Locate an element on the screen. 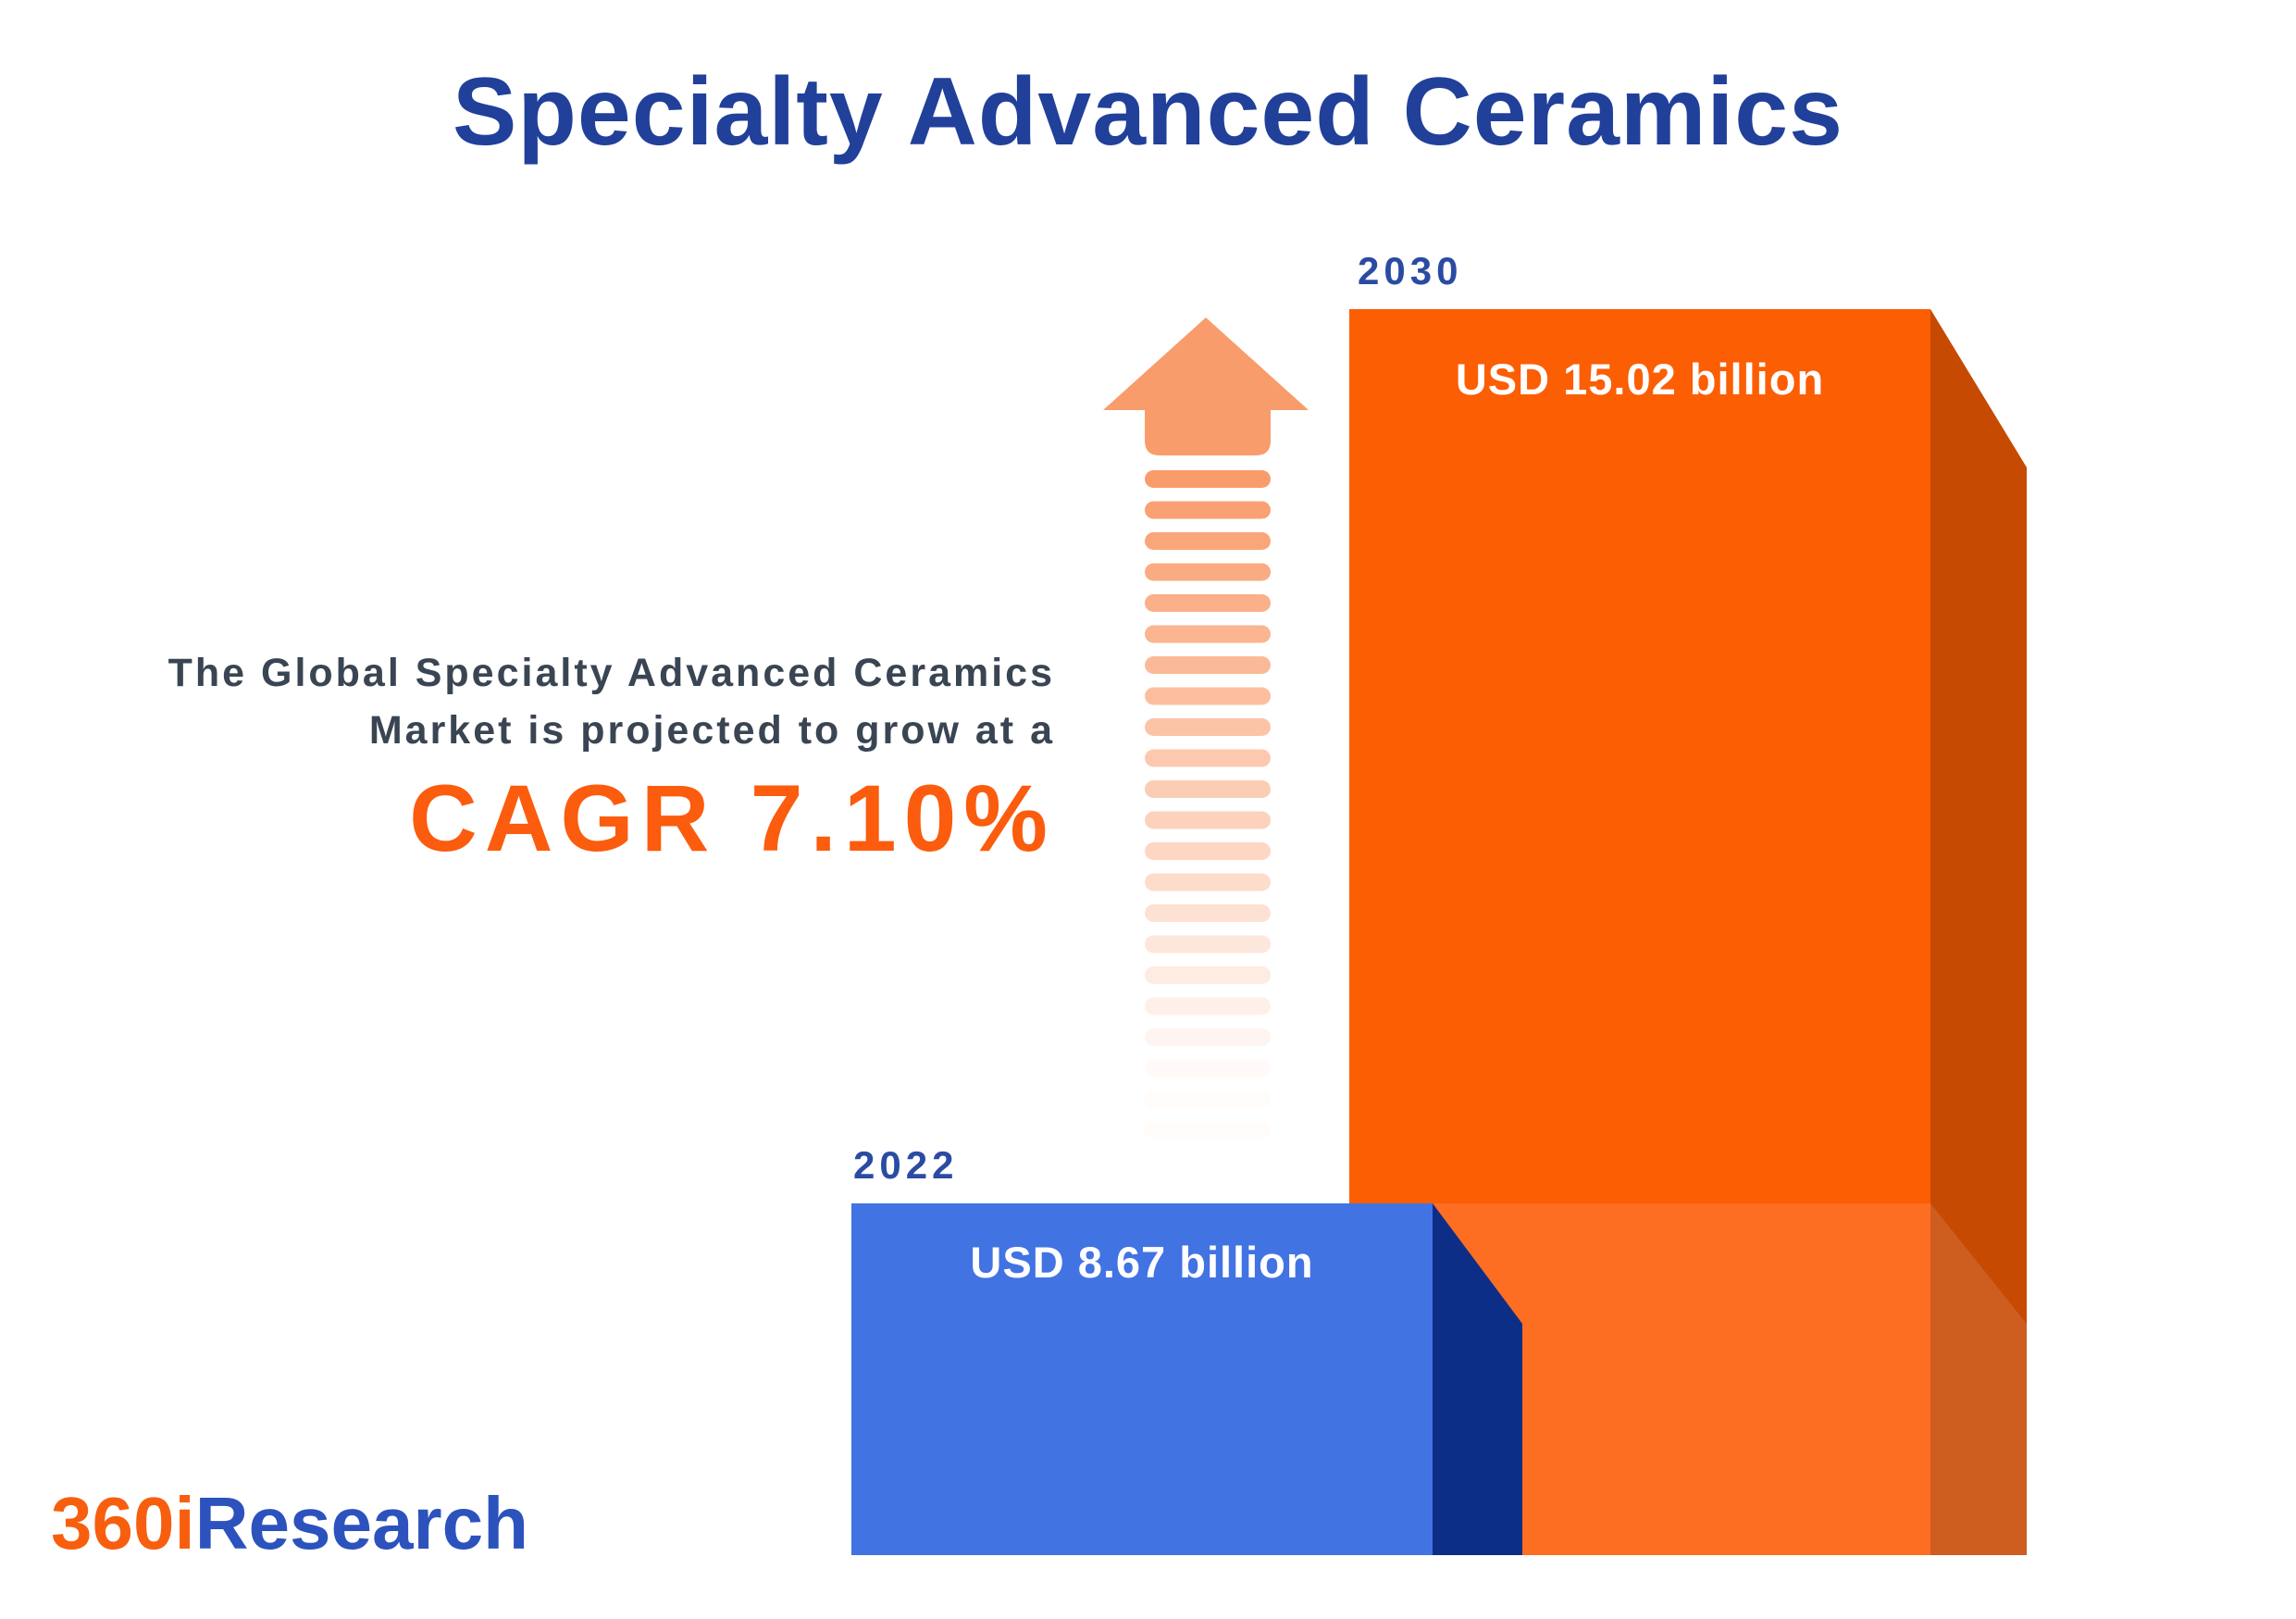 The height and width of the screenshot is (1619, 2296). bar-2022-value-label: USD 8.67 billion is located at coordinates (1142, 1263).